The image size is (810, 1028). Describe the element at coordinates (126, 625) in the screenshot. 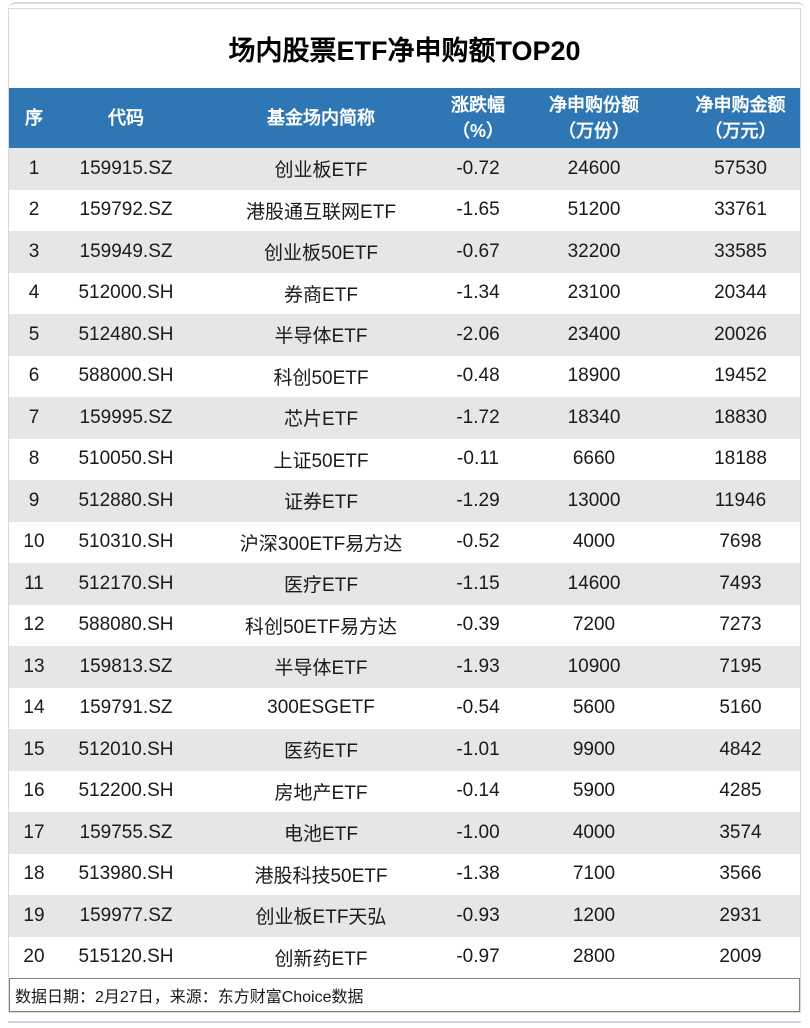

I see `cell-code: 588080.SH` at that location.